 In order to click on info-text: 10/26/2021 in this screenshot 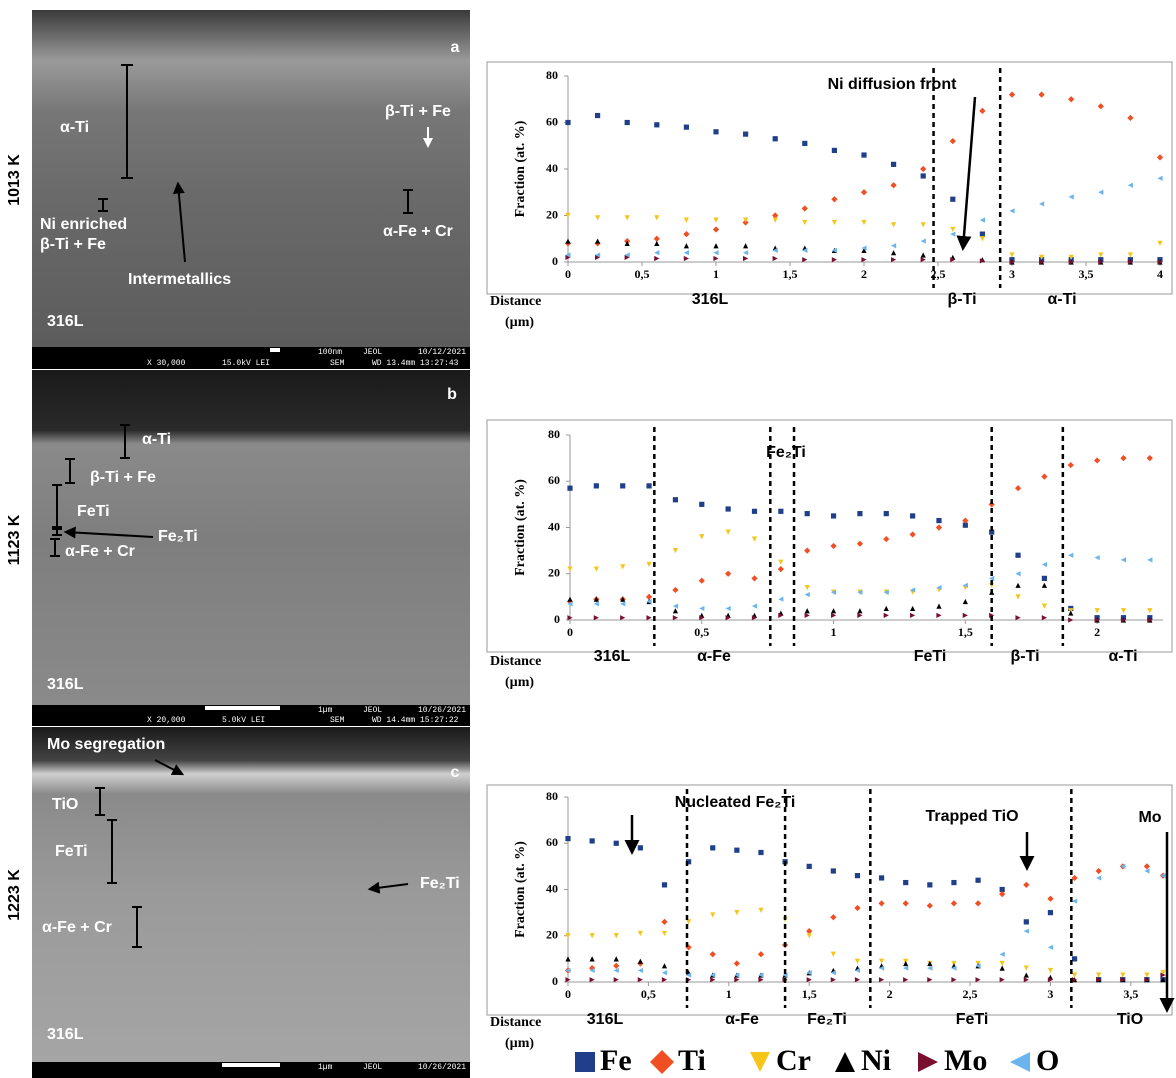, I will do `click(442, 1067)`.